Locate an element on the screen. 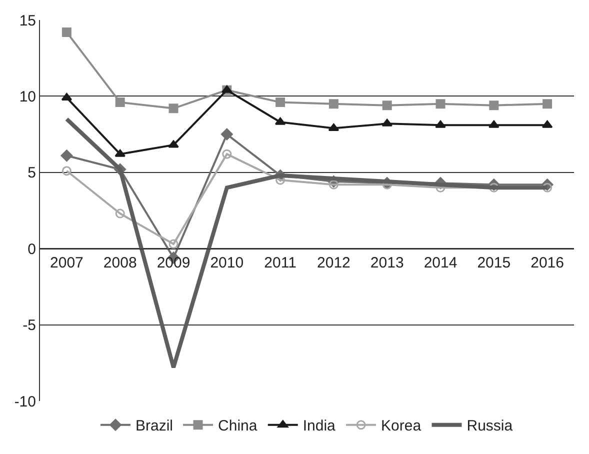  x-tick-label: 2014 is located at coordinates (441, 263).